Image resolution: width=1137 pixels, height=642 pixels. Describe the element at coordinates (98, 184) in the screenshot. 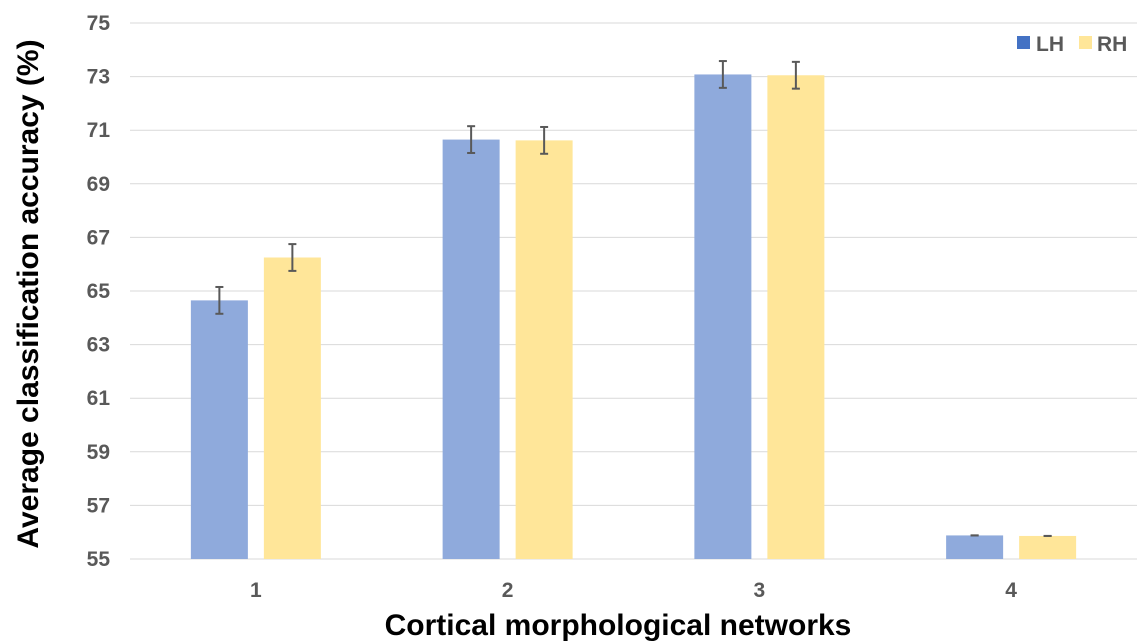

I see `y-tick-label: 69` at that location.